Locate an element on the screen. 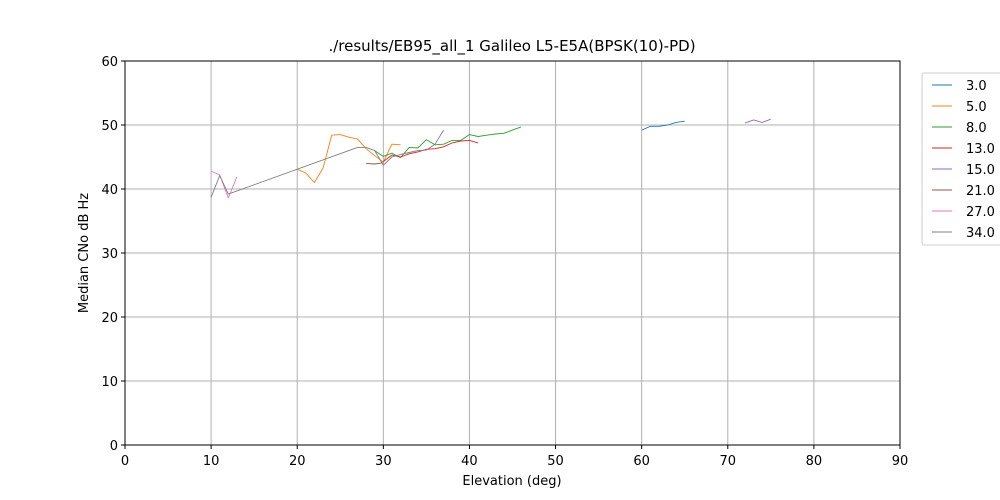 The height and width of the screenshot is (500, 1000). legend-label: 5.0 is located at coordinates (976, 107).